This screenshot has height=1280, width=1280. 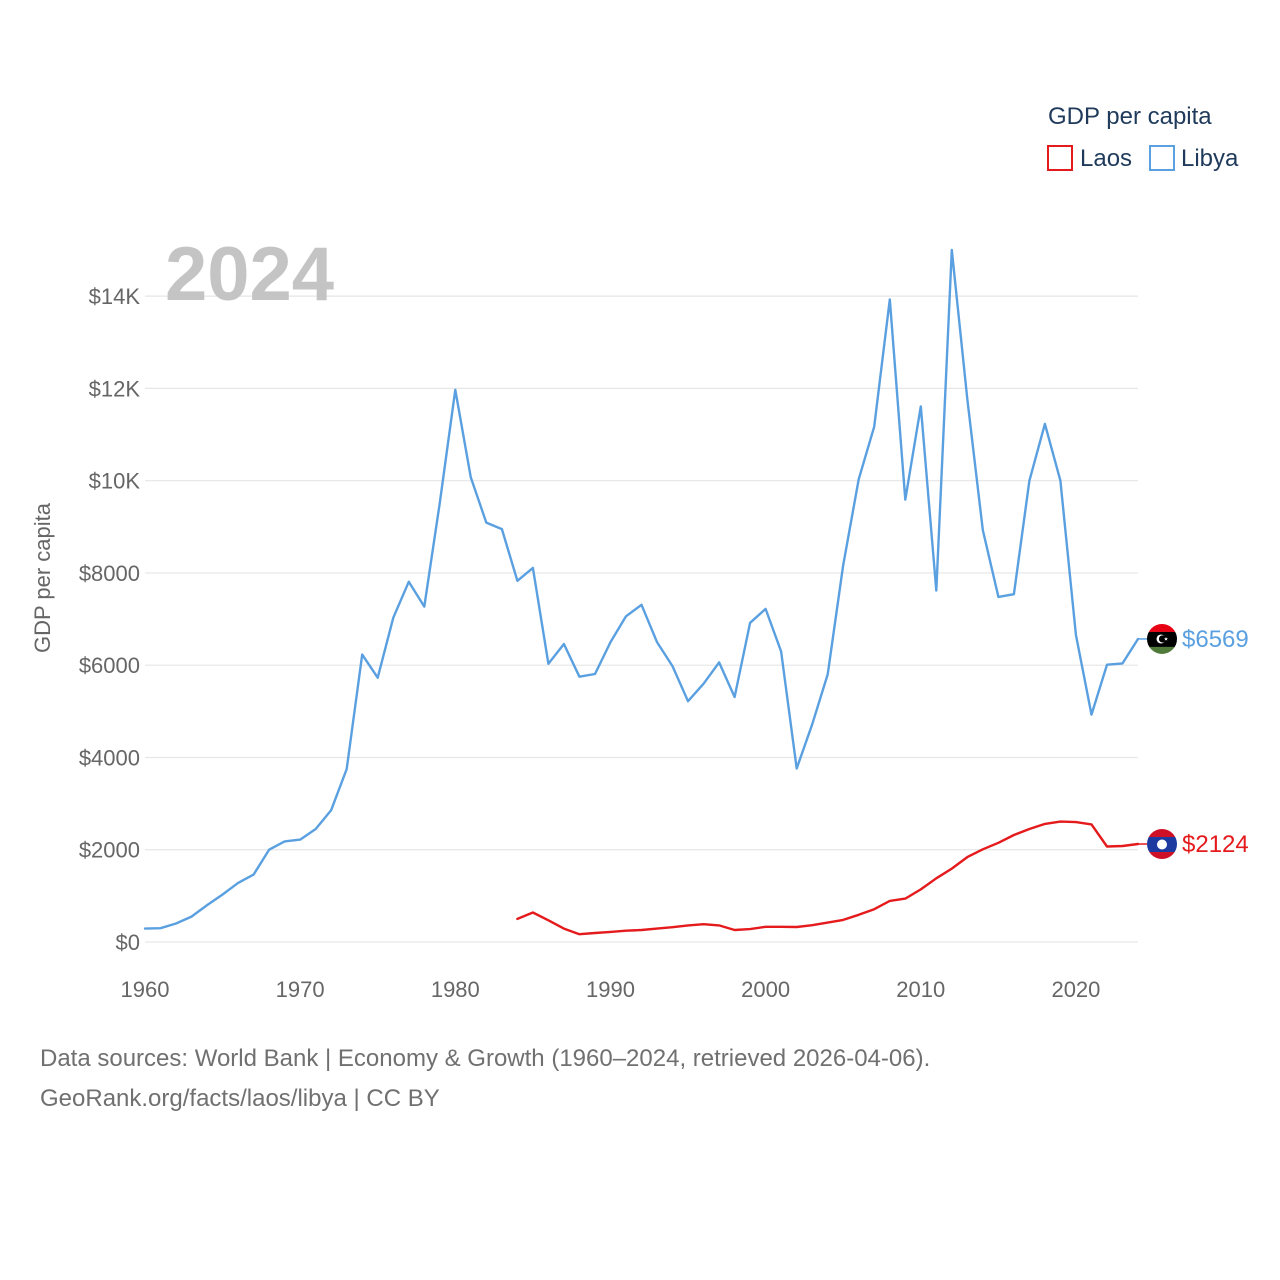 What do you see at coordinates (1162, 158) in the screenshot?
I see `legend-swatch-libya` at bounding box center [1162, 158].